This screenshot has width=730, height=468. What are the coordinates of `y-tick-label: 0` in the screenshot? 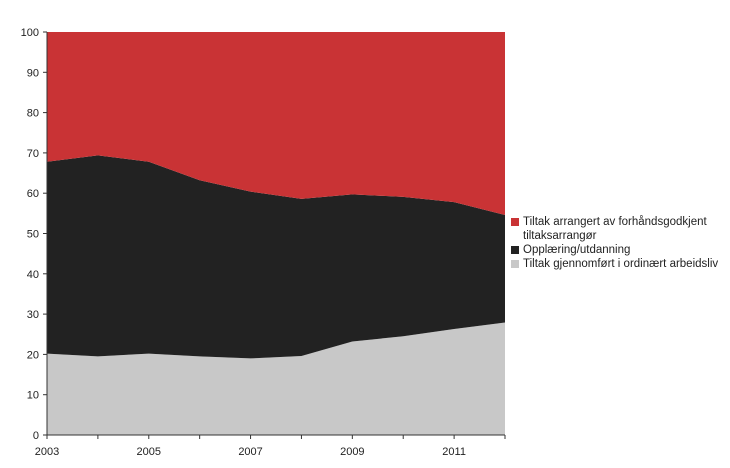 It's located at (36, 436).